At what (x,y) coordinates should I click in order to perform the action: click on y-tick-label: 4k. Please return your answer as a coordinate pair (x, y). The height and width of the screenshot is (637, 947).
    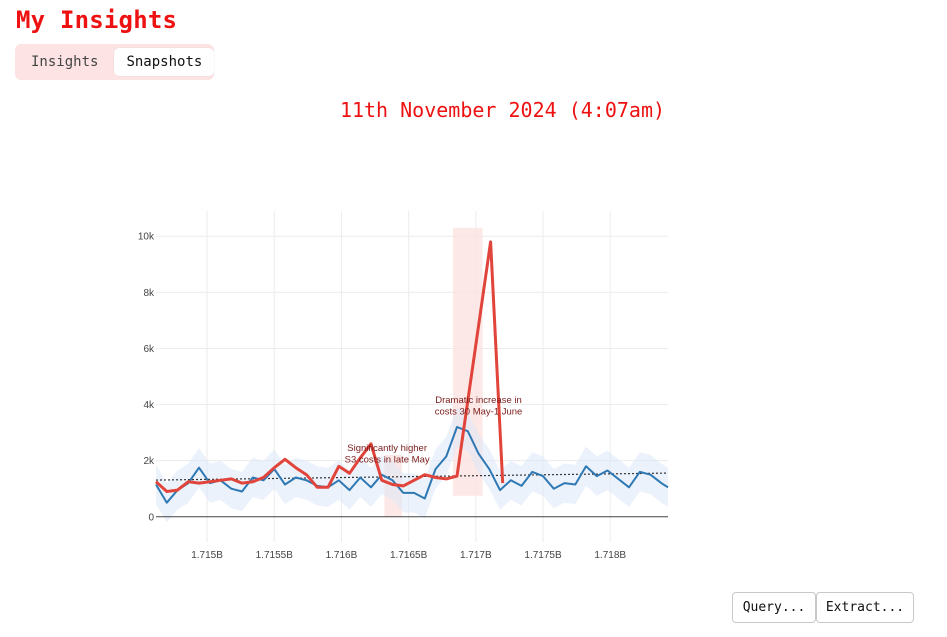
    Looking at the image, I should click on (149, 405).